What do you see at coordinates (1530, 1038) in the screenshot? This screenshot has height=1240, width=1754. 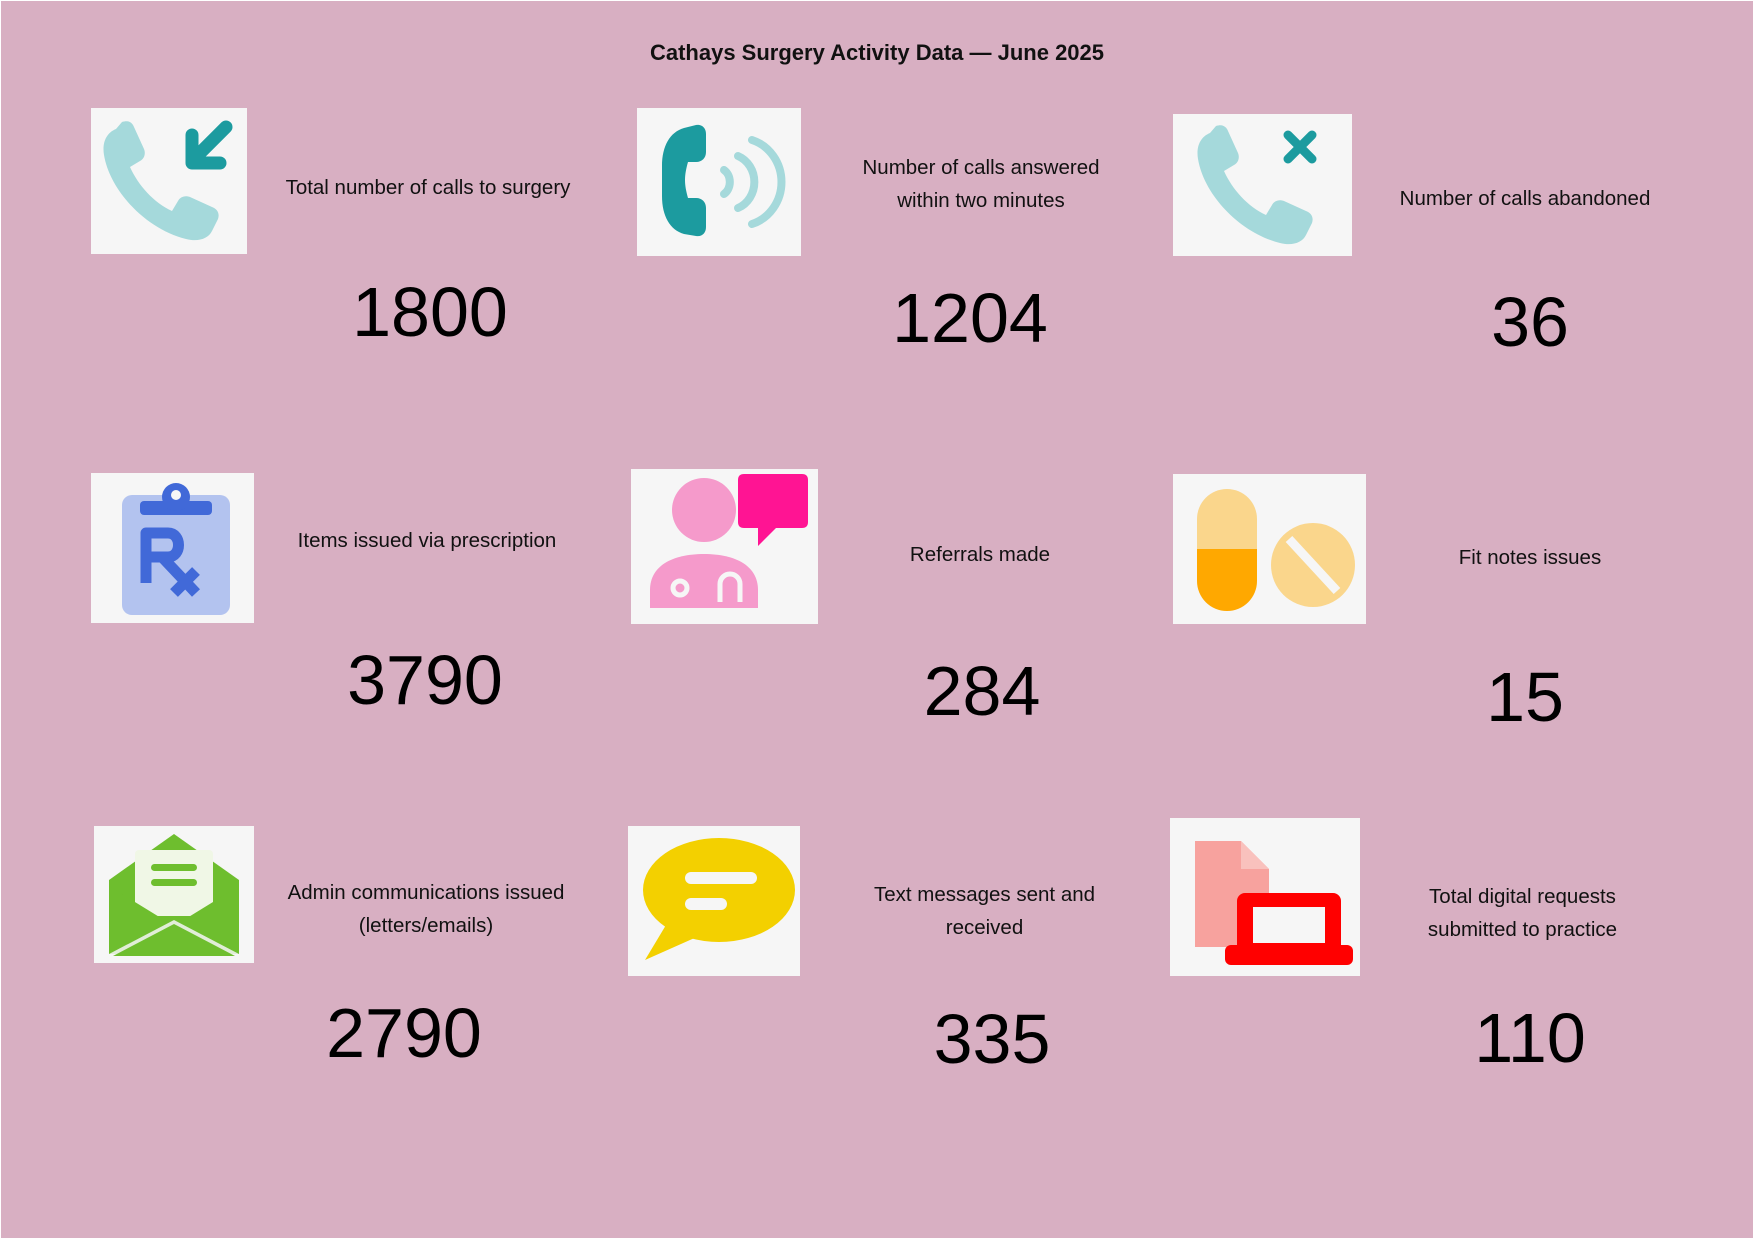 I see `metric-value-digital-requests: 110` at bounding box center [1530, 1038].